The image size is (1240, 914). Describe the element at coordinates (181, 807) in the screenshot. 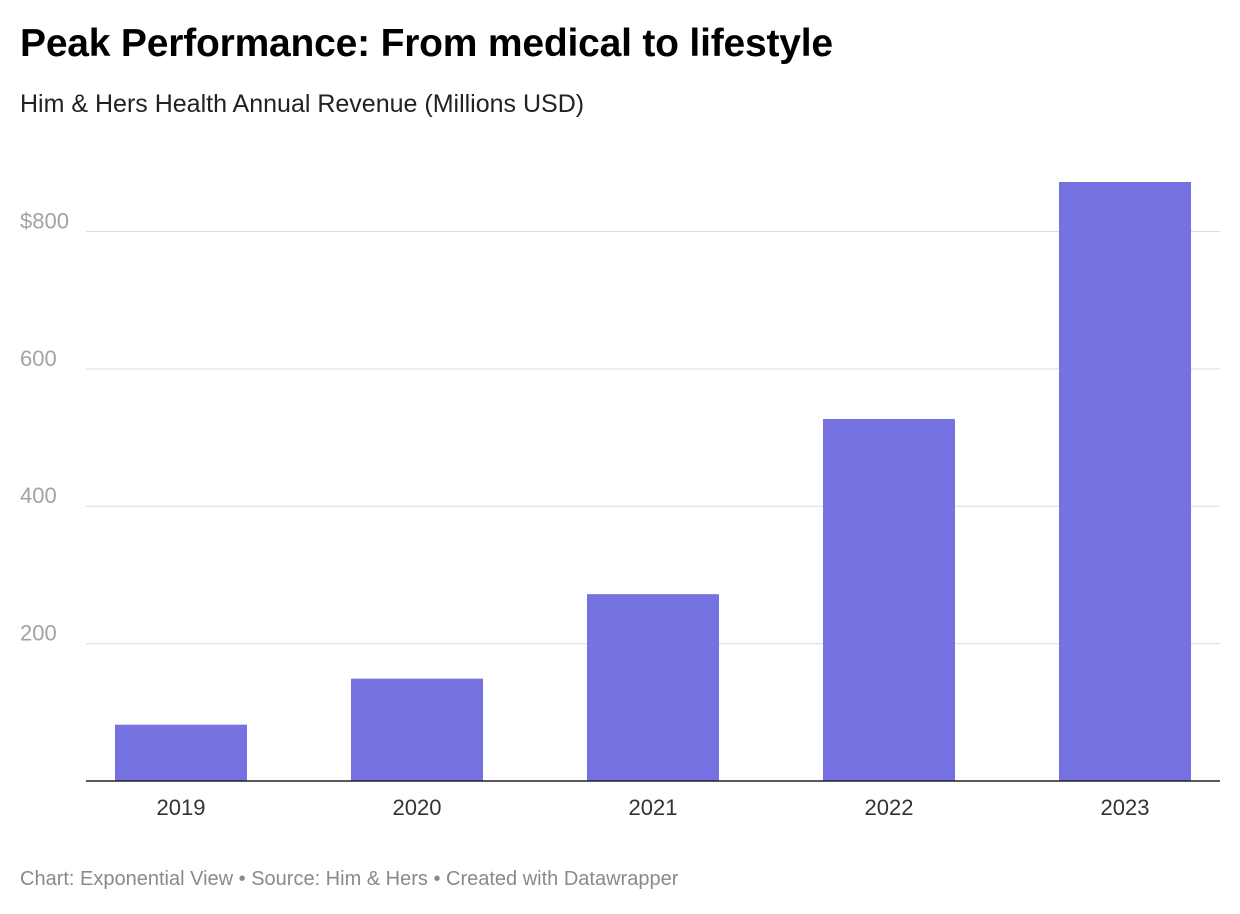

I see `x-tick-label-2019: 2019` at that location.